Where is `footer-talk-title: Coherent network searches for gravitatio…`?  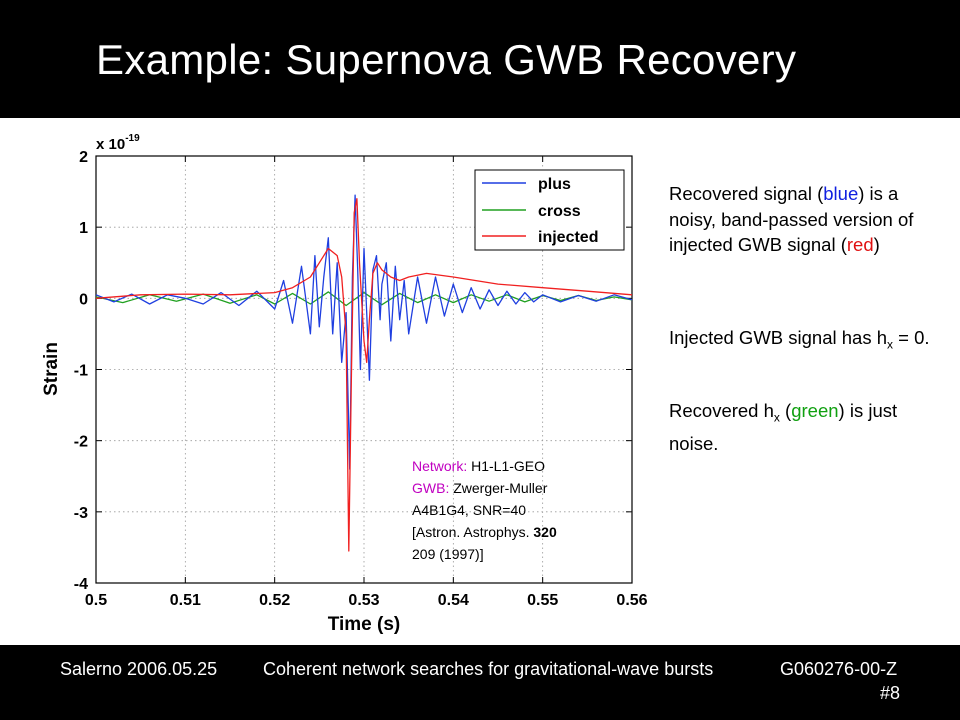
footer-talk-title: Coherent network searches for gravitatio… is located at coordinates (488, 669).